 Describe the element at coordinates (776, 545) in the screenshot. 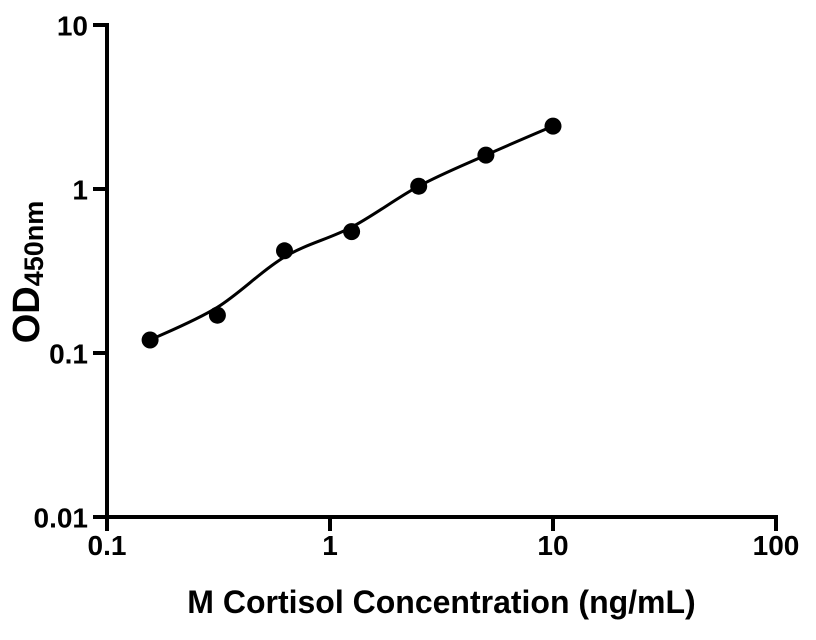

I see `x-tick-label: 100` at that location.